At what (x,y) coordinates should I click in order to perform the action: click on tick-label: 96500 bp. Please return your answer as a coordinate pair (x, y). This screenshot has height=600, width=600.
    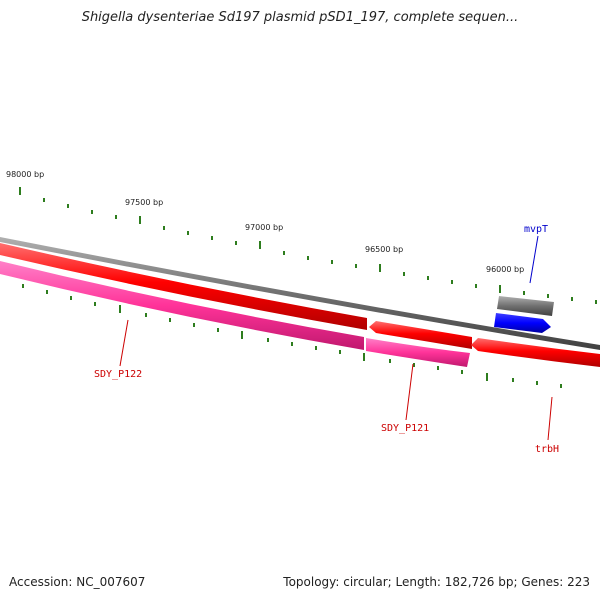
    Looking at the image, I should click on (384, 249).